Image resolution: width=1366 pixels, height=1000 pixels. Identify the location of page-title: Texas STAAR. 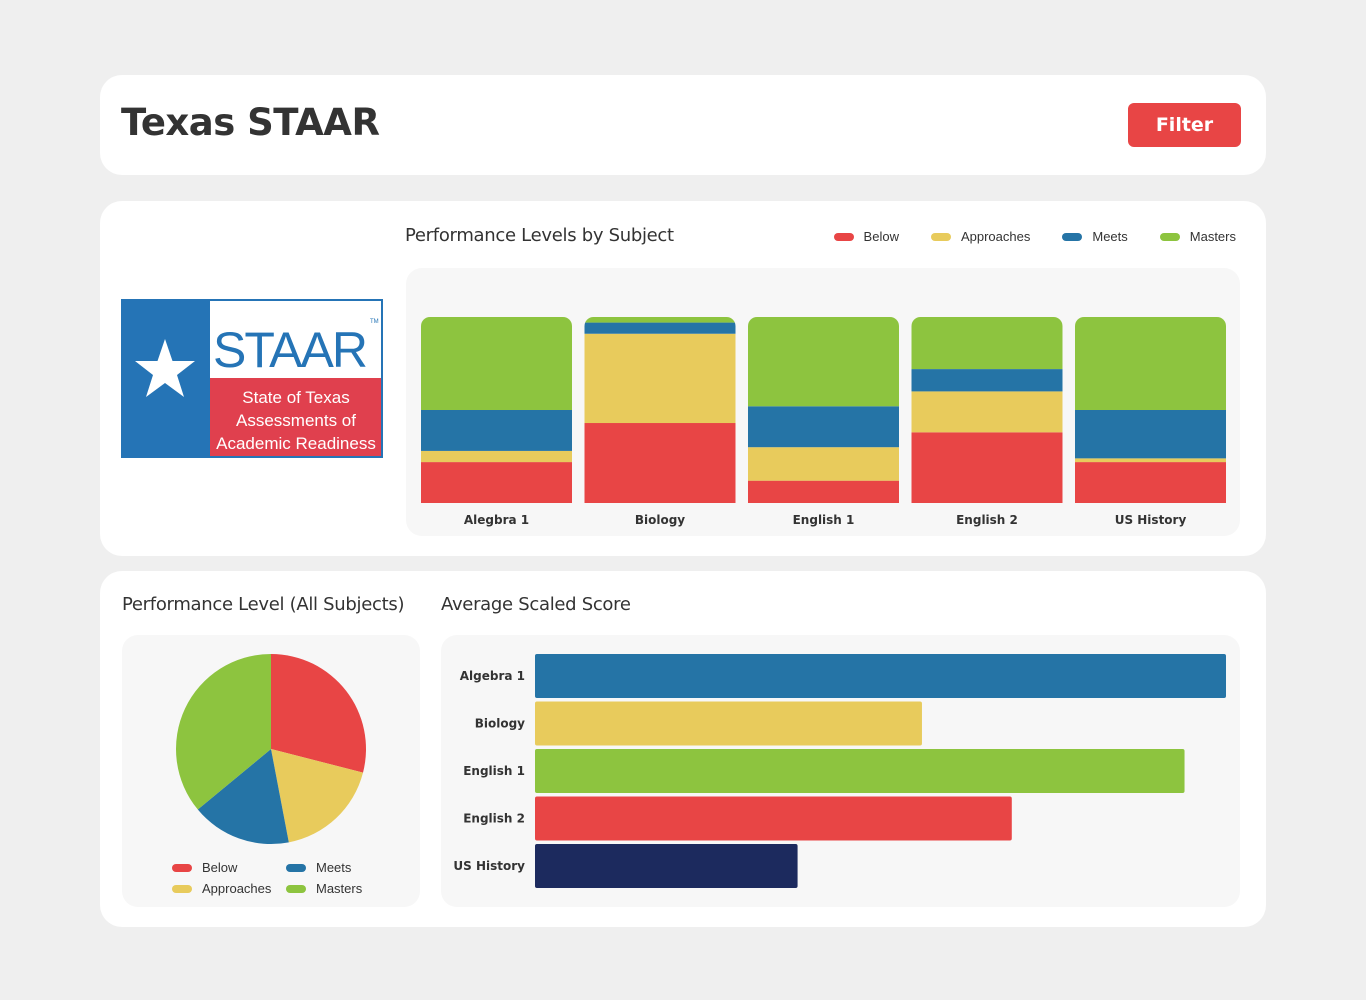
(250, 122).